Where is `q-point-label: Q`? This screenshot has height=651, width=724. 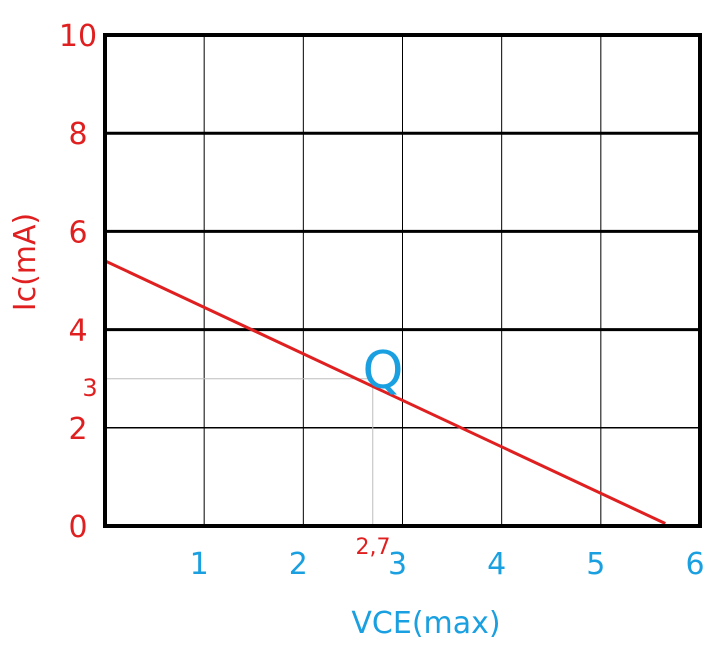 q-point-label: Q is located at coordinates (383, 371).